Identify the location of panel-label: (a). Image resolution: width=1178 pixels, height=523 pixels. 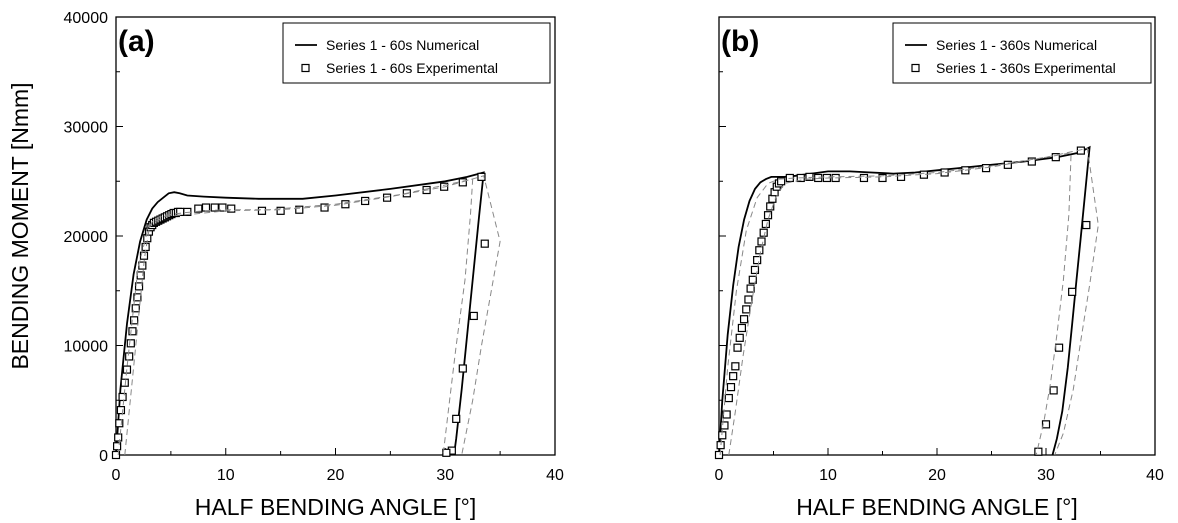
(136, 41).